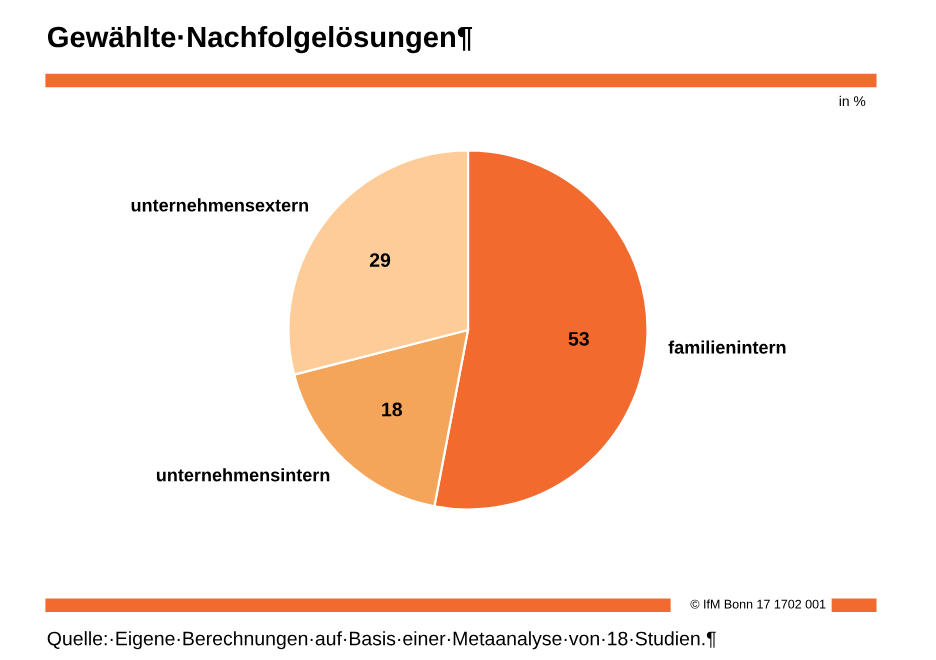  I want to click on data-label: 18, so click(392, 409).